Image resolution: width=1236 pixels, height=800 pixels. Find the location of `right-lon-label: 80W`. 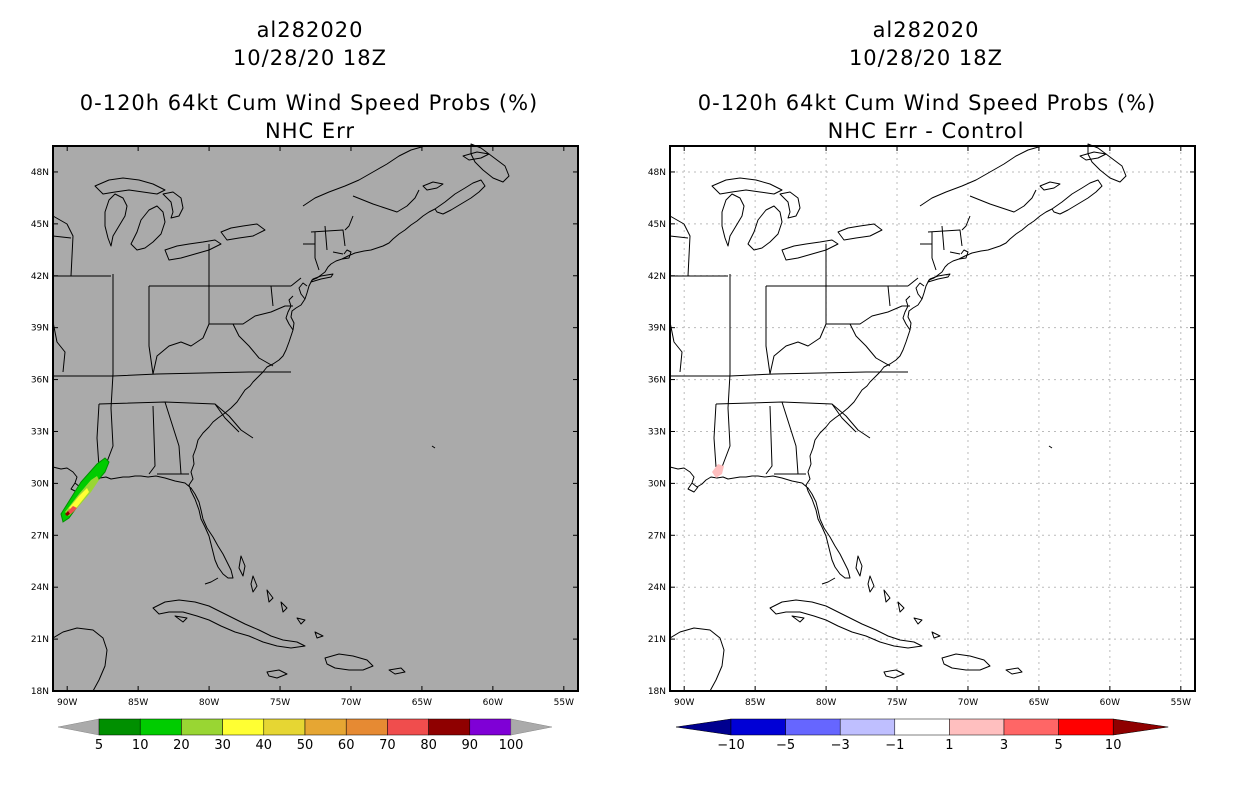

right-lon-label: 80W is located at coordinates (826, 703).